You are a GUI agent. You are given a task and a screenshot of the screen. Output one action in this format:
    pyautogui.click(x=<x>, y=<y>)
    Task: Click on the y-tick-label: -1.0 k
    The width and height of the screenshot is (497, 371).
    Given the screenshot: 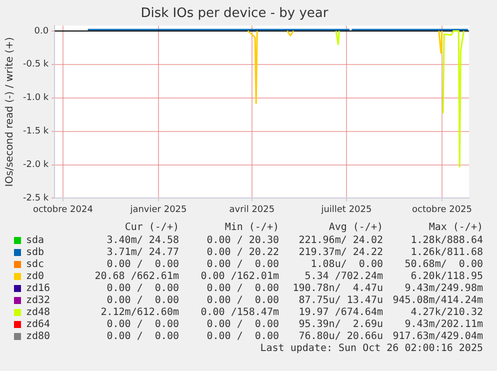 What is the action you would take?
    pyautogui.click(x=36, y=98)
    